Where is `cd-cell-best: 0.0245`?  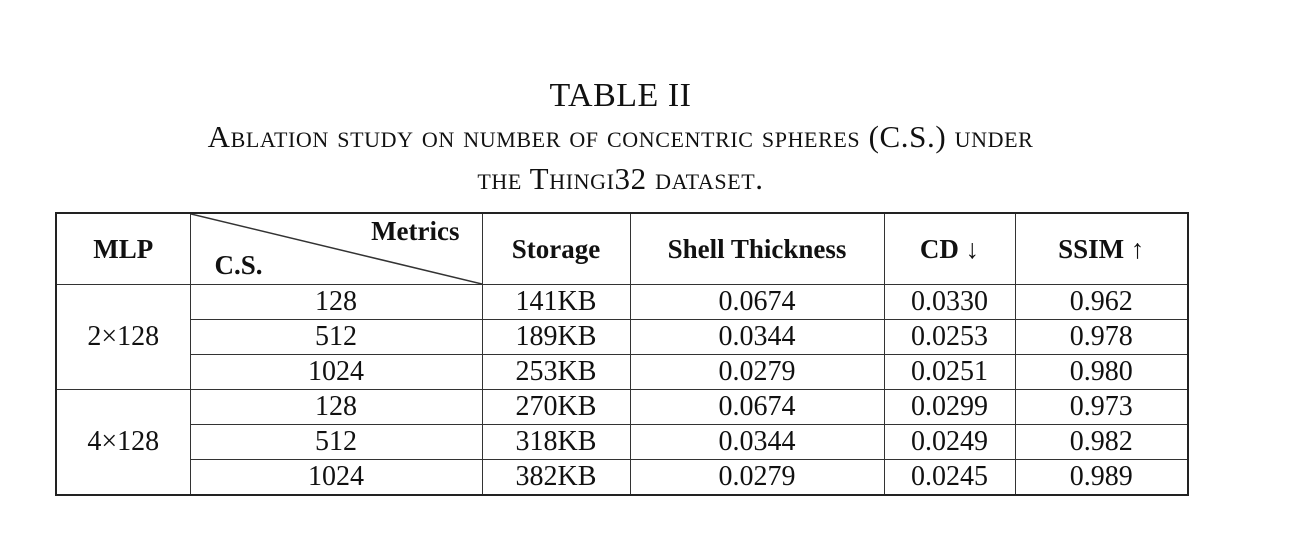
cd-cell-best: 0.0245 is located at coordinates (949, 477).